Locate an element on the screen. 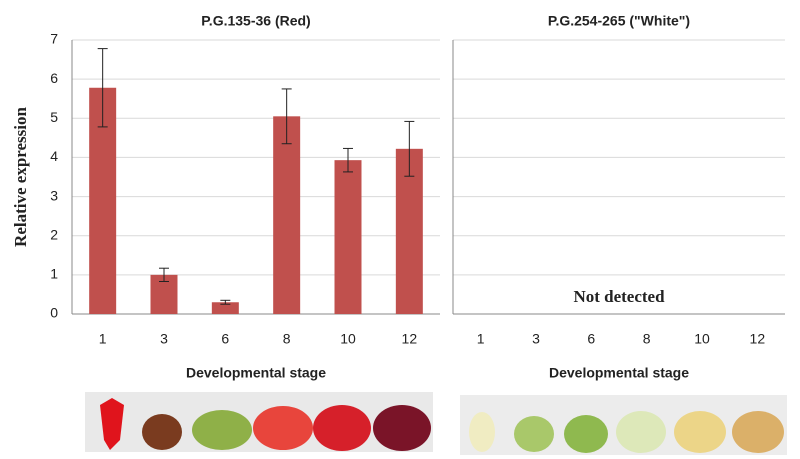 The image size is (800, 459). y-tick-label: 1 is located at coordinates (54, 274).